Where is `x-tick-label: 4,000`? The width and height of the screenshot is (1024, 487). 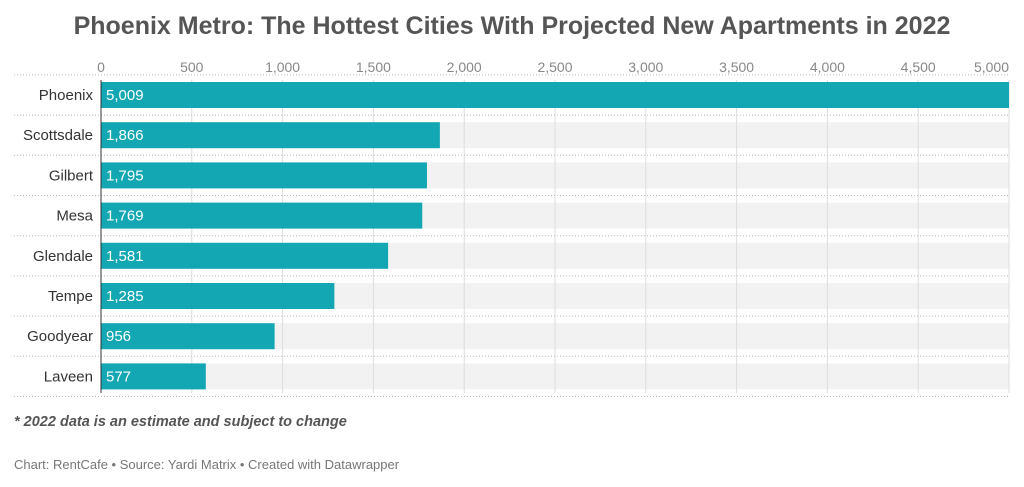
x-tick-label: 4,000 is located at coordinates (827, 67).